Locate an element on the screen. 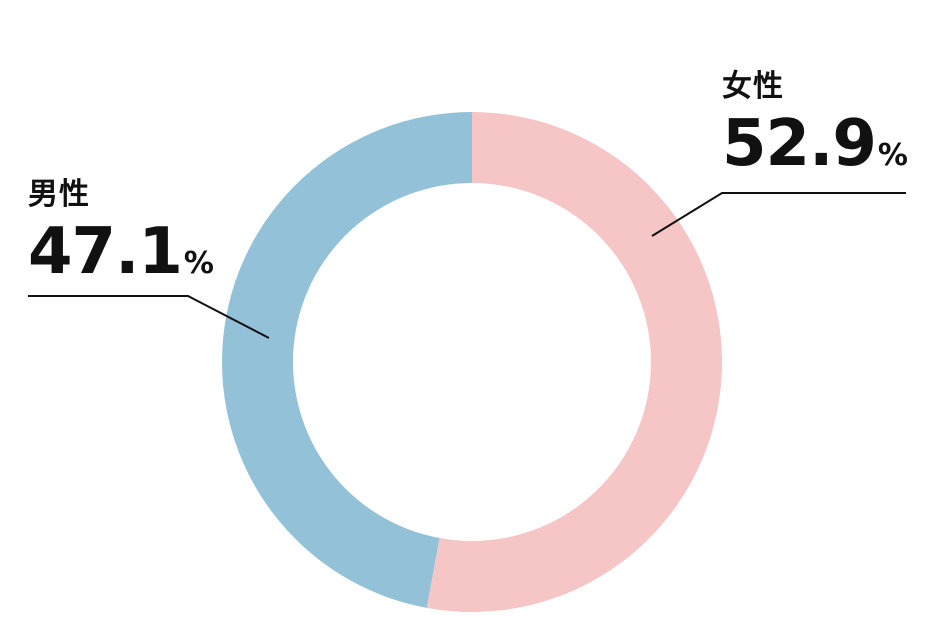 This screenshot has height=618, width=944. leader-male is located at coordinates (149, 317).